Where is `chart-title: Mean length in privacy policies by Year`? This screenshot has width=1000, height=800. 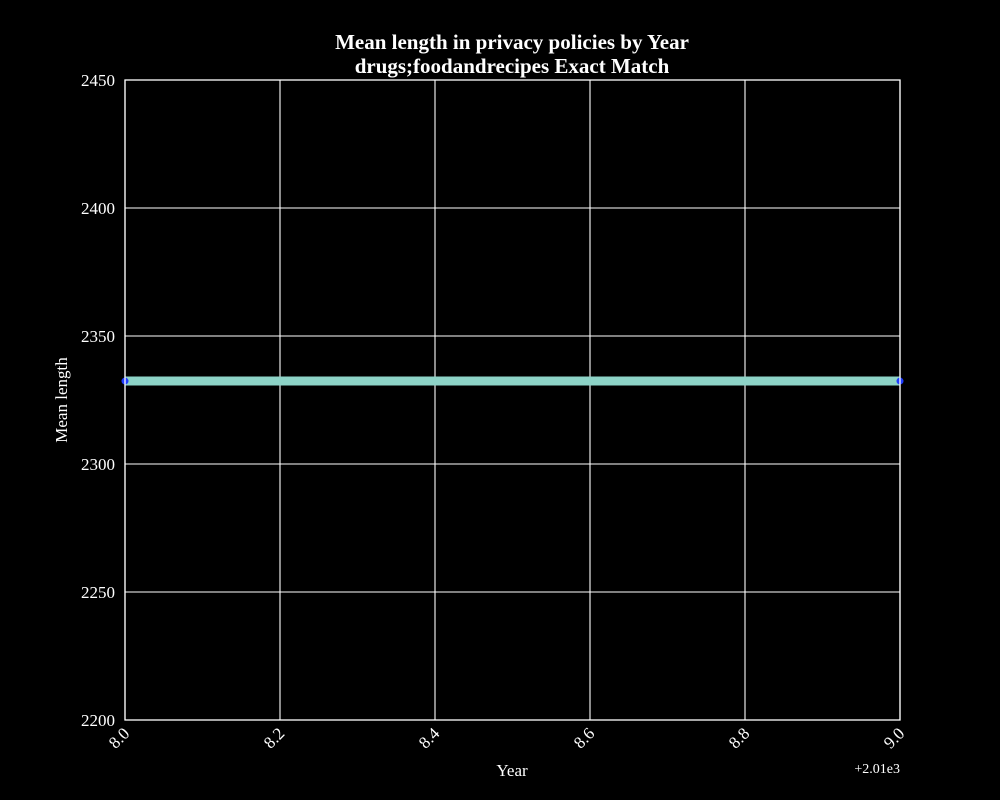 chart-title: Mean length in privacy policies by Year is located at coordinates (512, 42).